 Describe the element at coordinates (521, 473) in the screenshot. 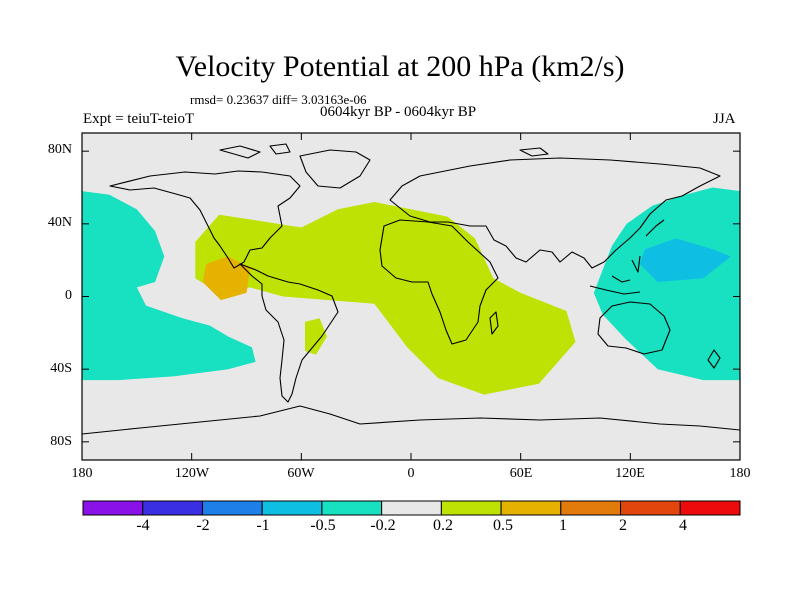

I see `lon-label-60e: 60E` at that location.